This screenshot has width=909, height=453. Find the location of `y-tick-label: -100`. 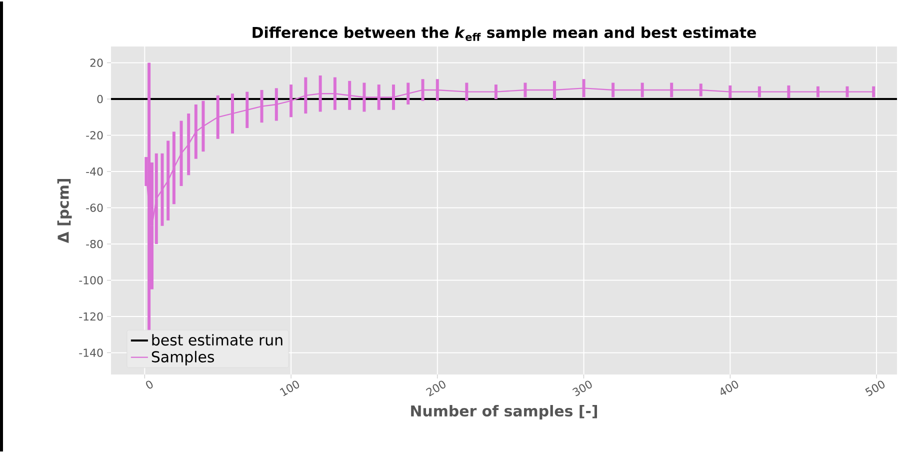

y-tick-label: -100 is located at coordinates (91, 280).